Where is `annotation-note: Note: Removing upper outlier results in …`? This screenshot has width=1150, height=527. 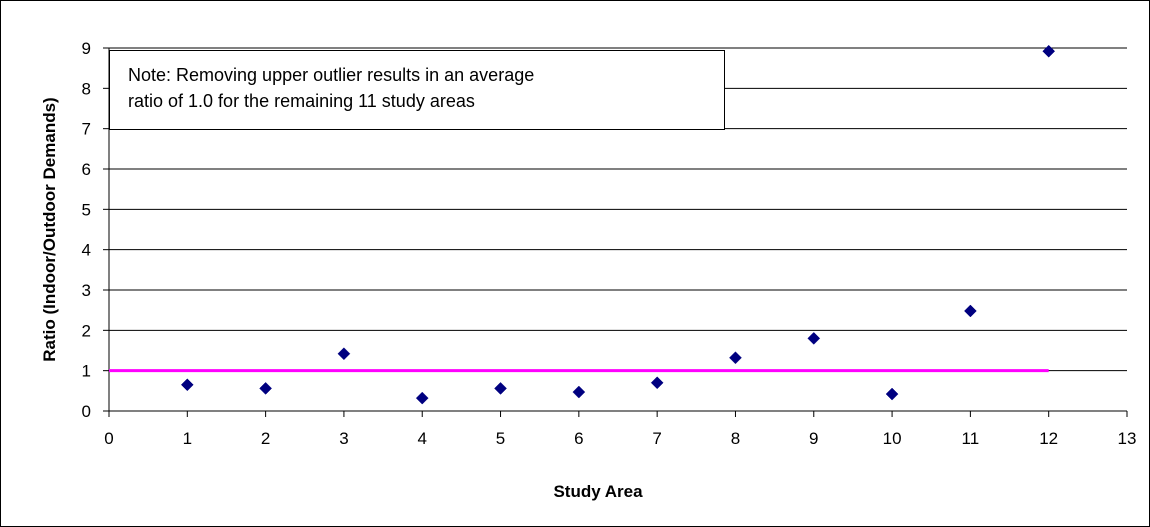 annotation-note: Note: Removing upper outlier results in … is located at coordinates (417, 90).